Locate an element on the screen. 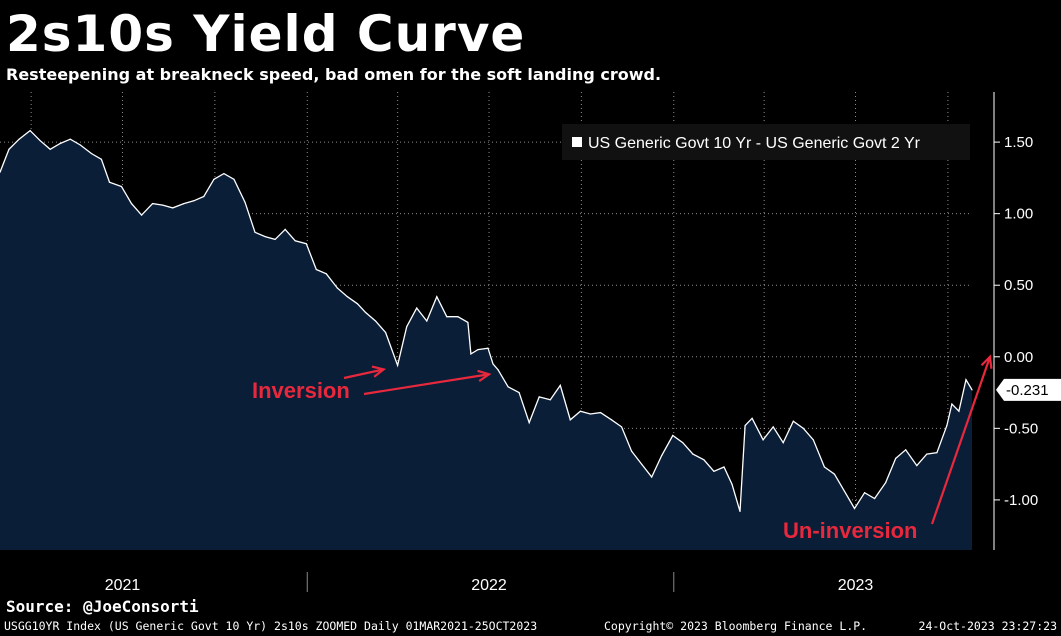 The height and width of the screenshot is (636, 1061). timestamp-text: 24-Oct-2023 23:27:23 is located at coordinates (987, 626).